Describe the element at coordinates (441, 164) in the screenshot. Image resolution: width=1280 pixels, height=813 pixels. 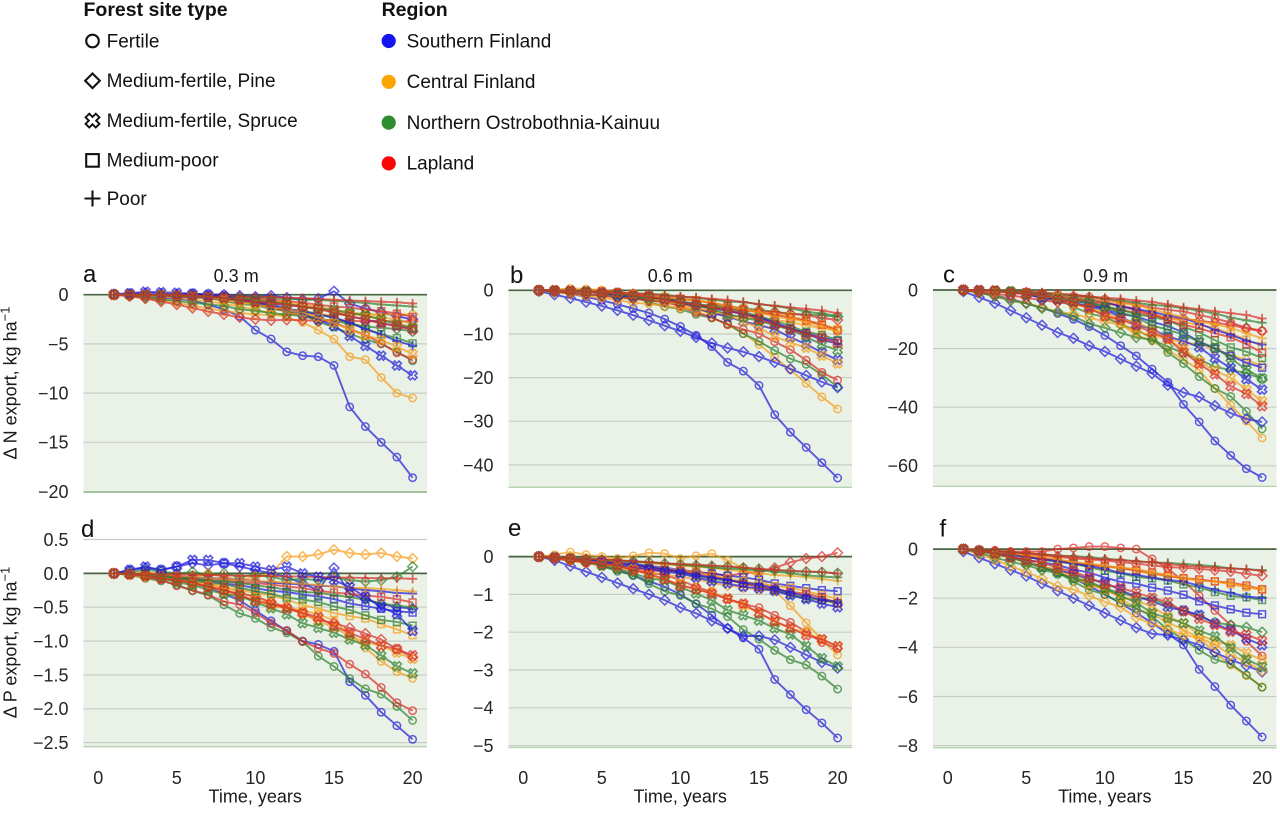
I see `svg-text: Lapland` at that location.